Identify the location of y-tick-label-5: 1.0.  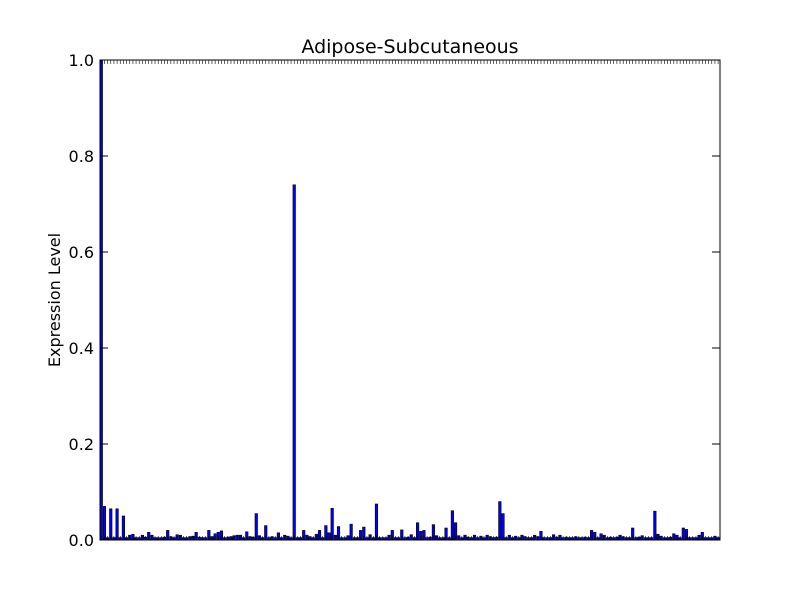
(81, 60).